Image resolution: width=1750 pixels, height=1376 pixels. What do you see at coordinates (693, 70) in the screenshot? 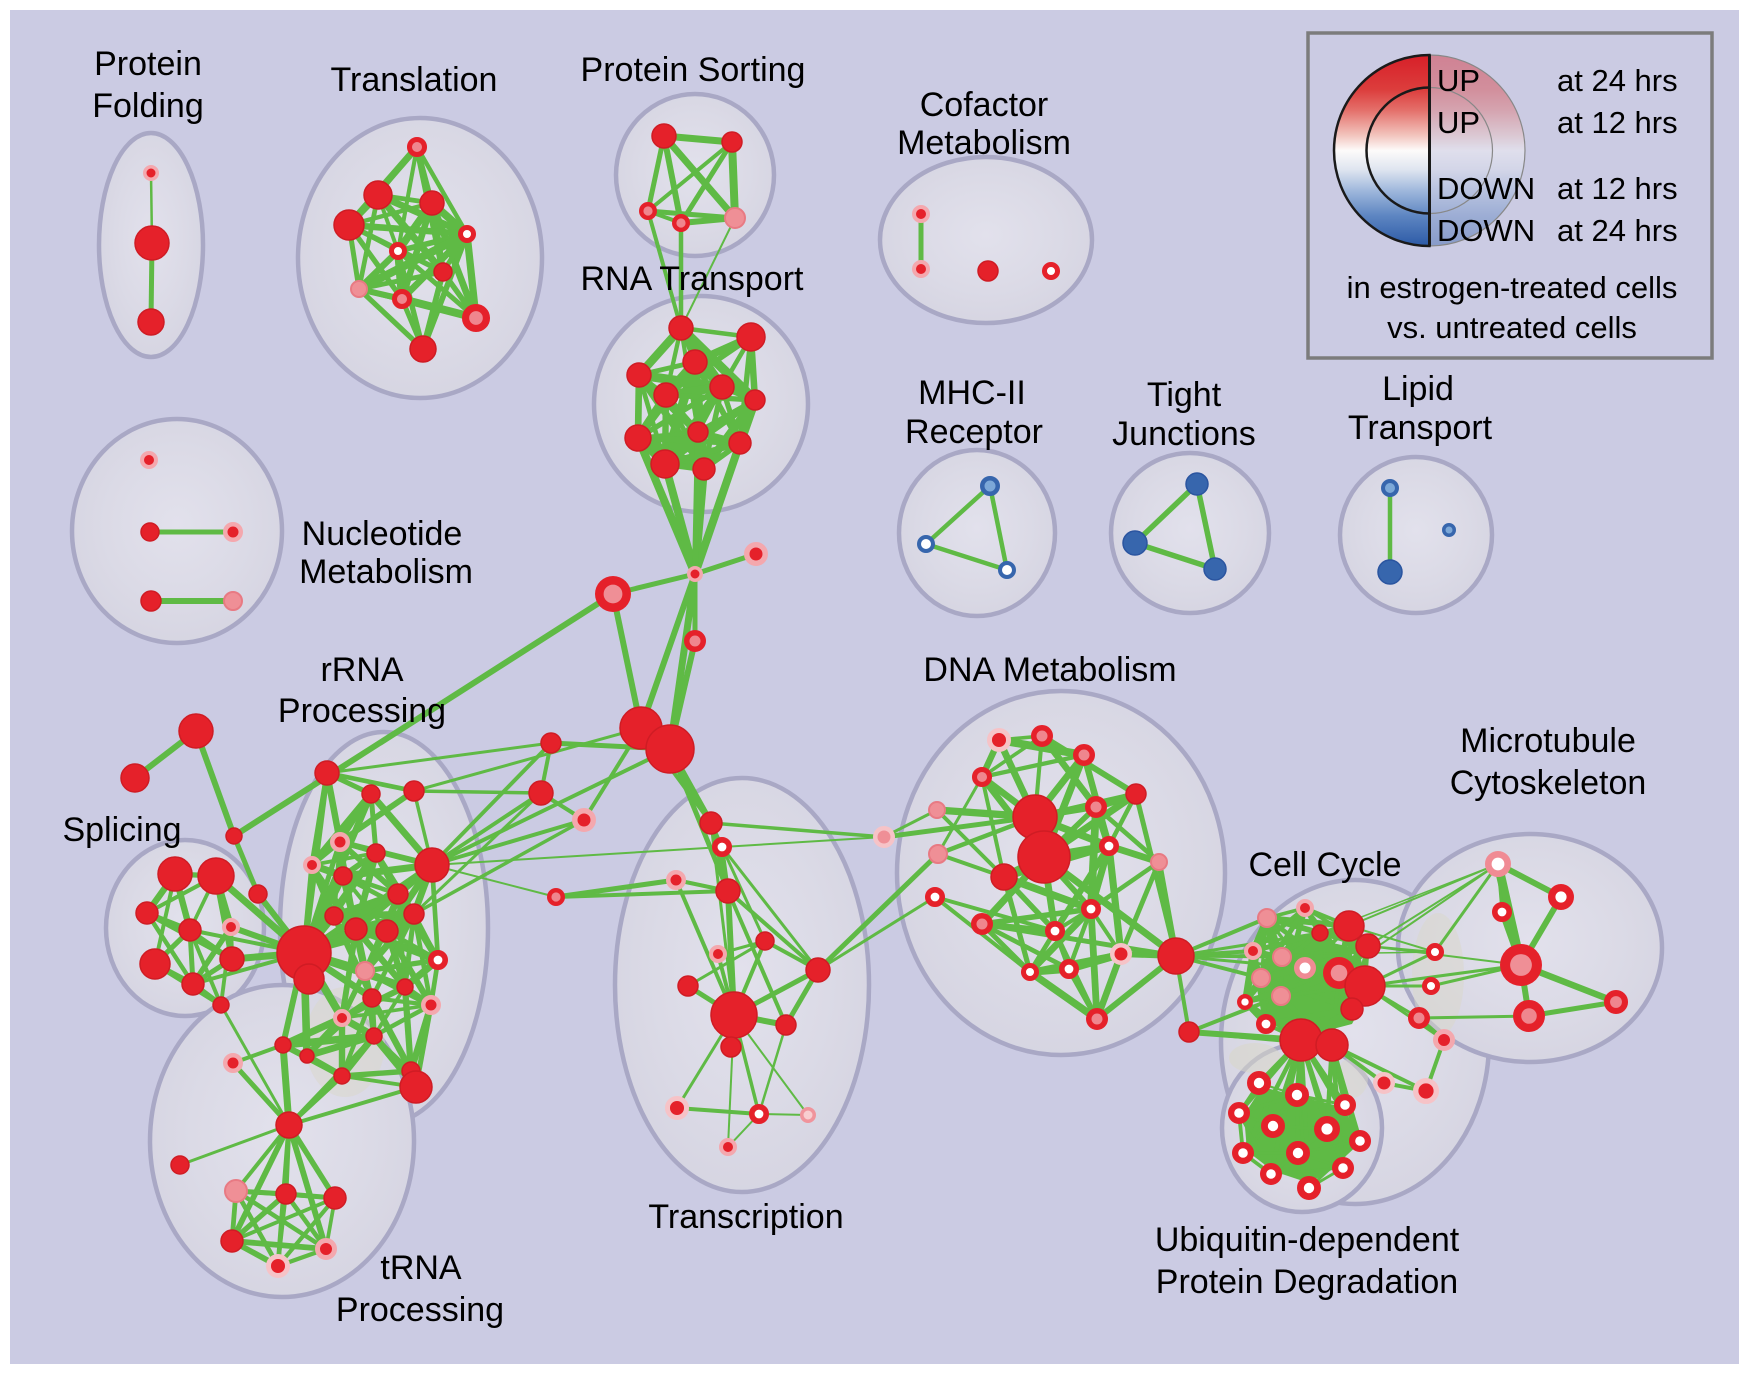
I see `svg-text: Protein Sorting` at bounding box center [693, 70].